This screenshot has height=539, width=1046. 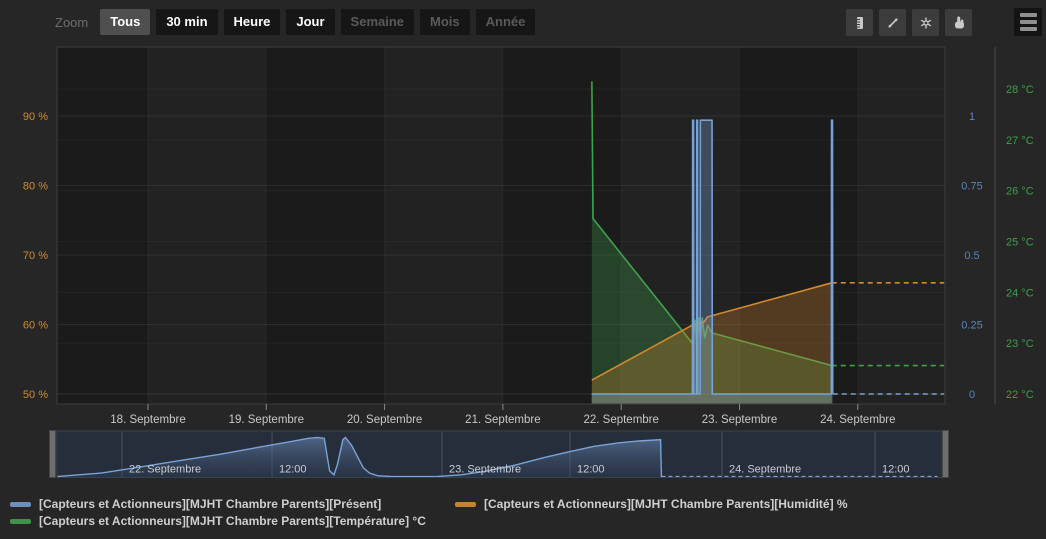 I want to click on svg-text: 0.5, so click(x=971, y=256).